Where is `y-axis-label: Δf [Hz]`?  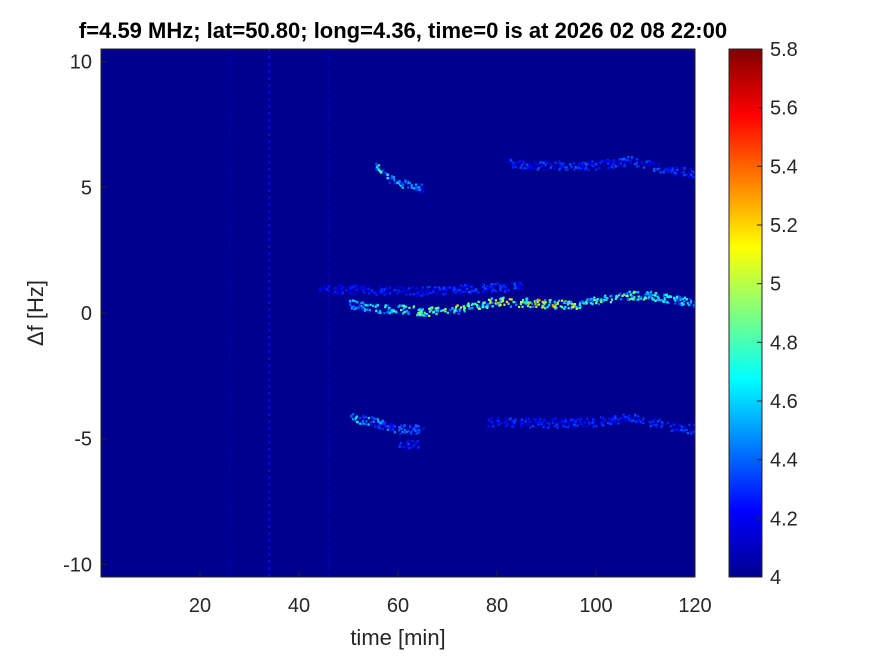 y-axis-label: Δf [Hz] is located at coordinates (35, 313).